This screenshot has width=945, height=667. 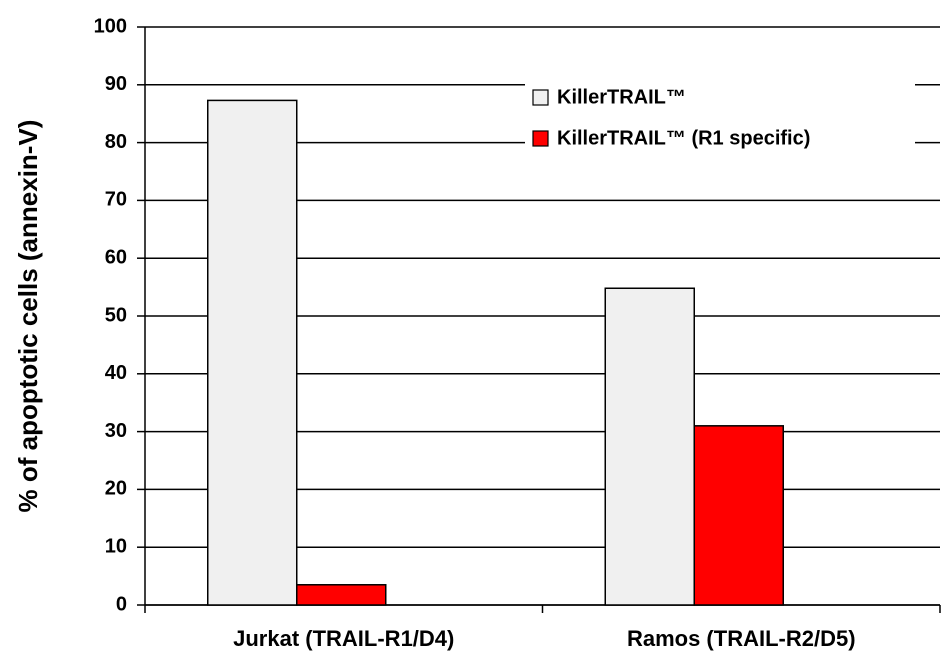 What do you see at coordinates (621, 97) in the screenshot?
I see `legend-label: KillerTRAIL™` at bounding box center [621, 97].